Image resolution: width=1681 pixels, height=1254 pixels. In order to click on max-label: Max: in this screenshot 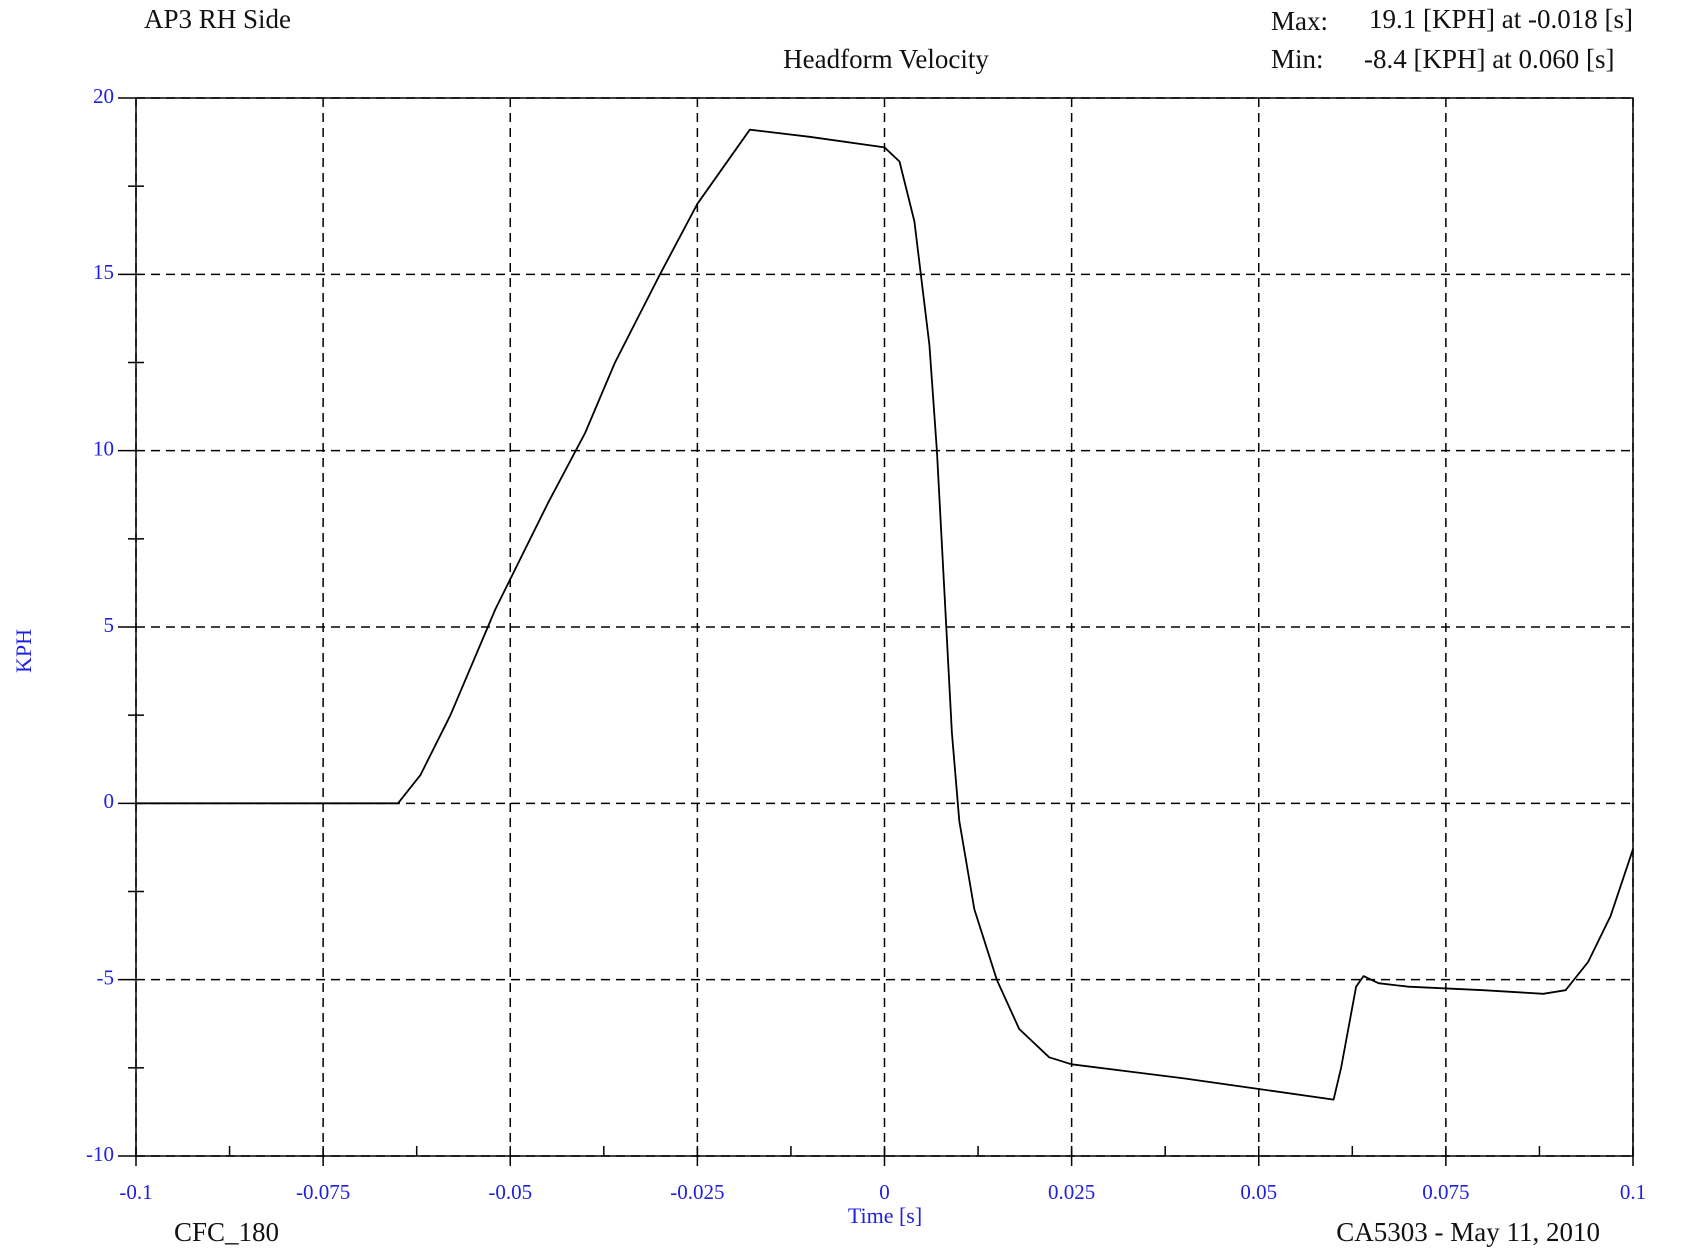, I will do `click(1299, 21)`.